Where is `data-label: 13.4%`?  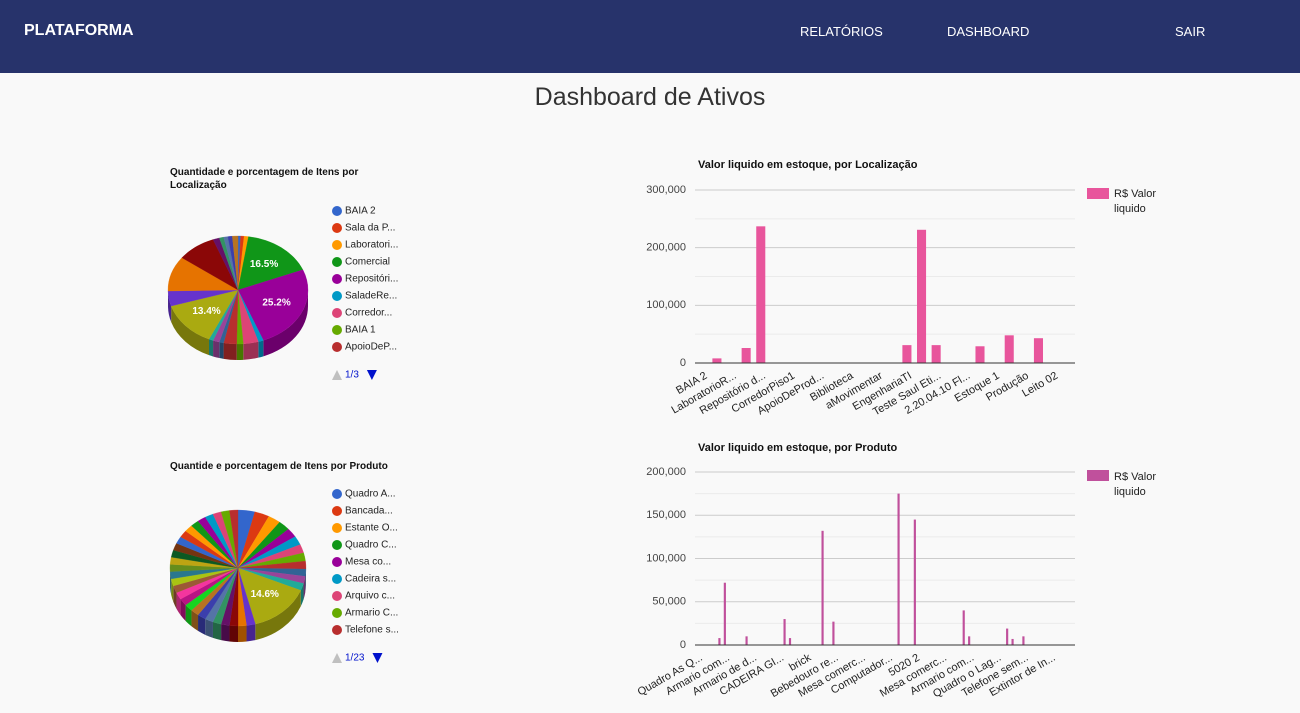 data-label: 13.4% is located at coordinates (206, 311).